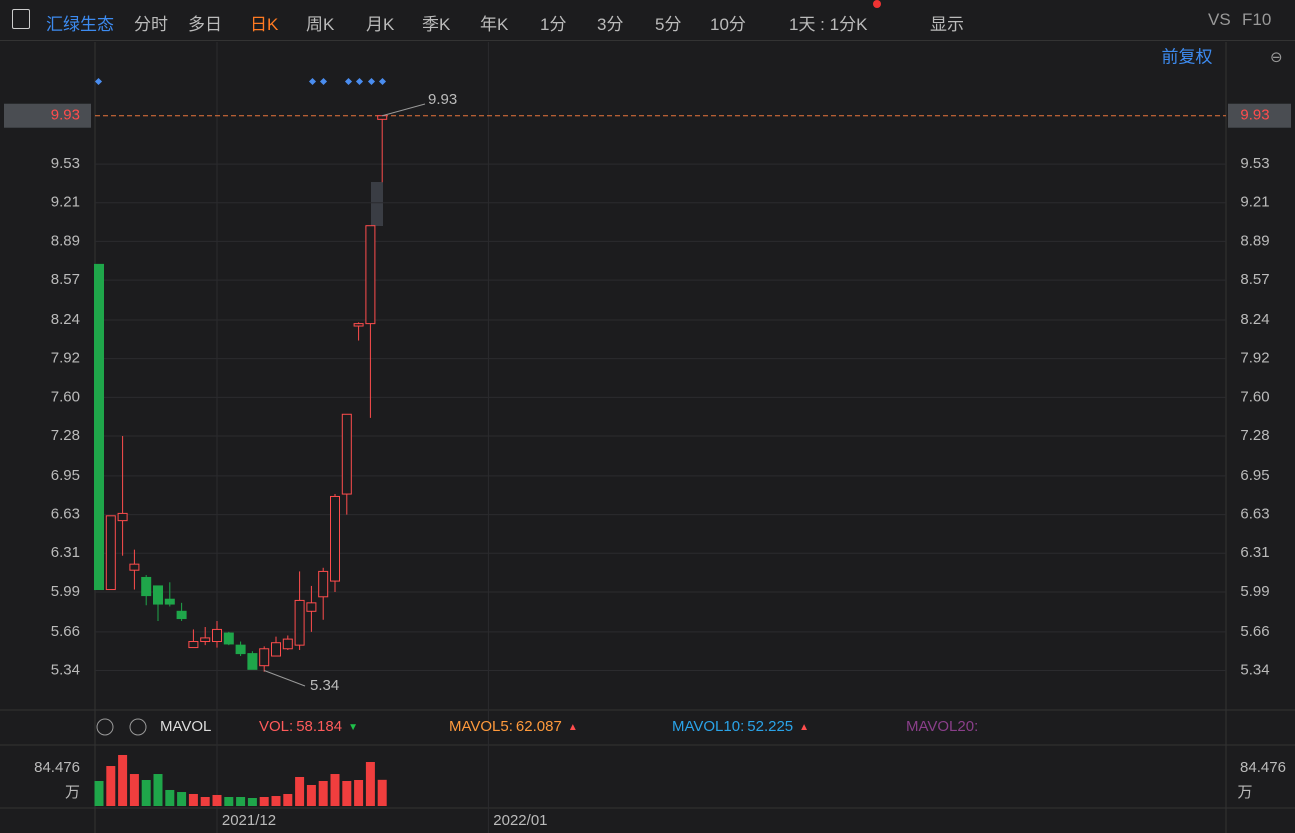  Describe the element at coordinates (105, 727) in the screenshot. I see `settings-icon` at that location.